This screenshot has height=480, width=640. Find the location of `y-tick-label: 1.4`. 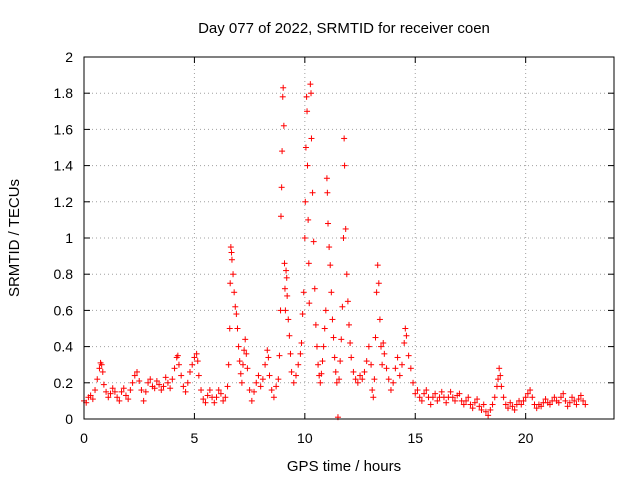

y-tick-label: 1.4 is located at coordinates (64, 166).